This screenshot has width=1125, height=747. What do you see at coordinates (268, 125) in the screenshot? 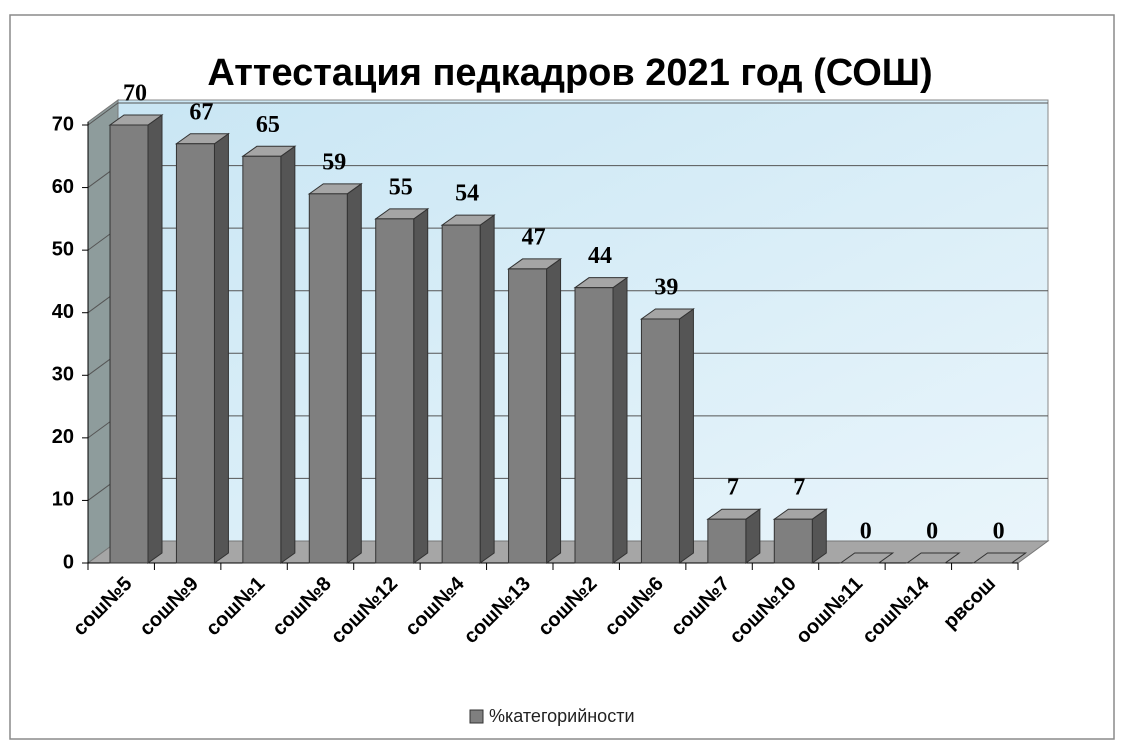
I see `data-label: 65` at bounding box center [268, 125].